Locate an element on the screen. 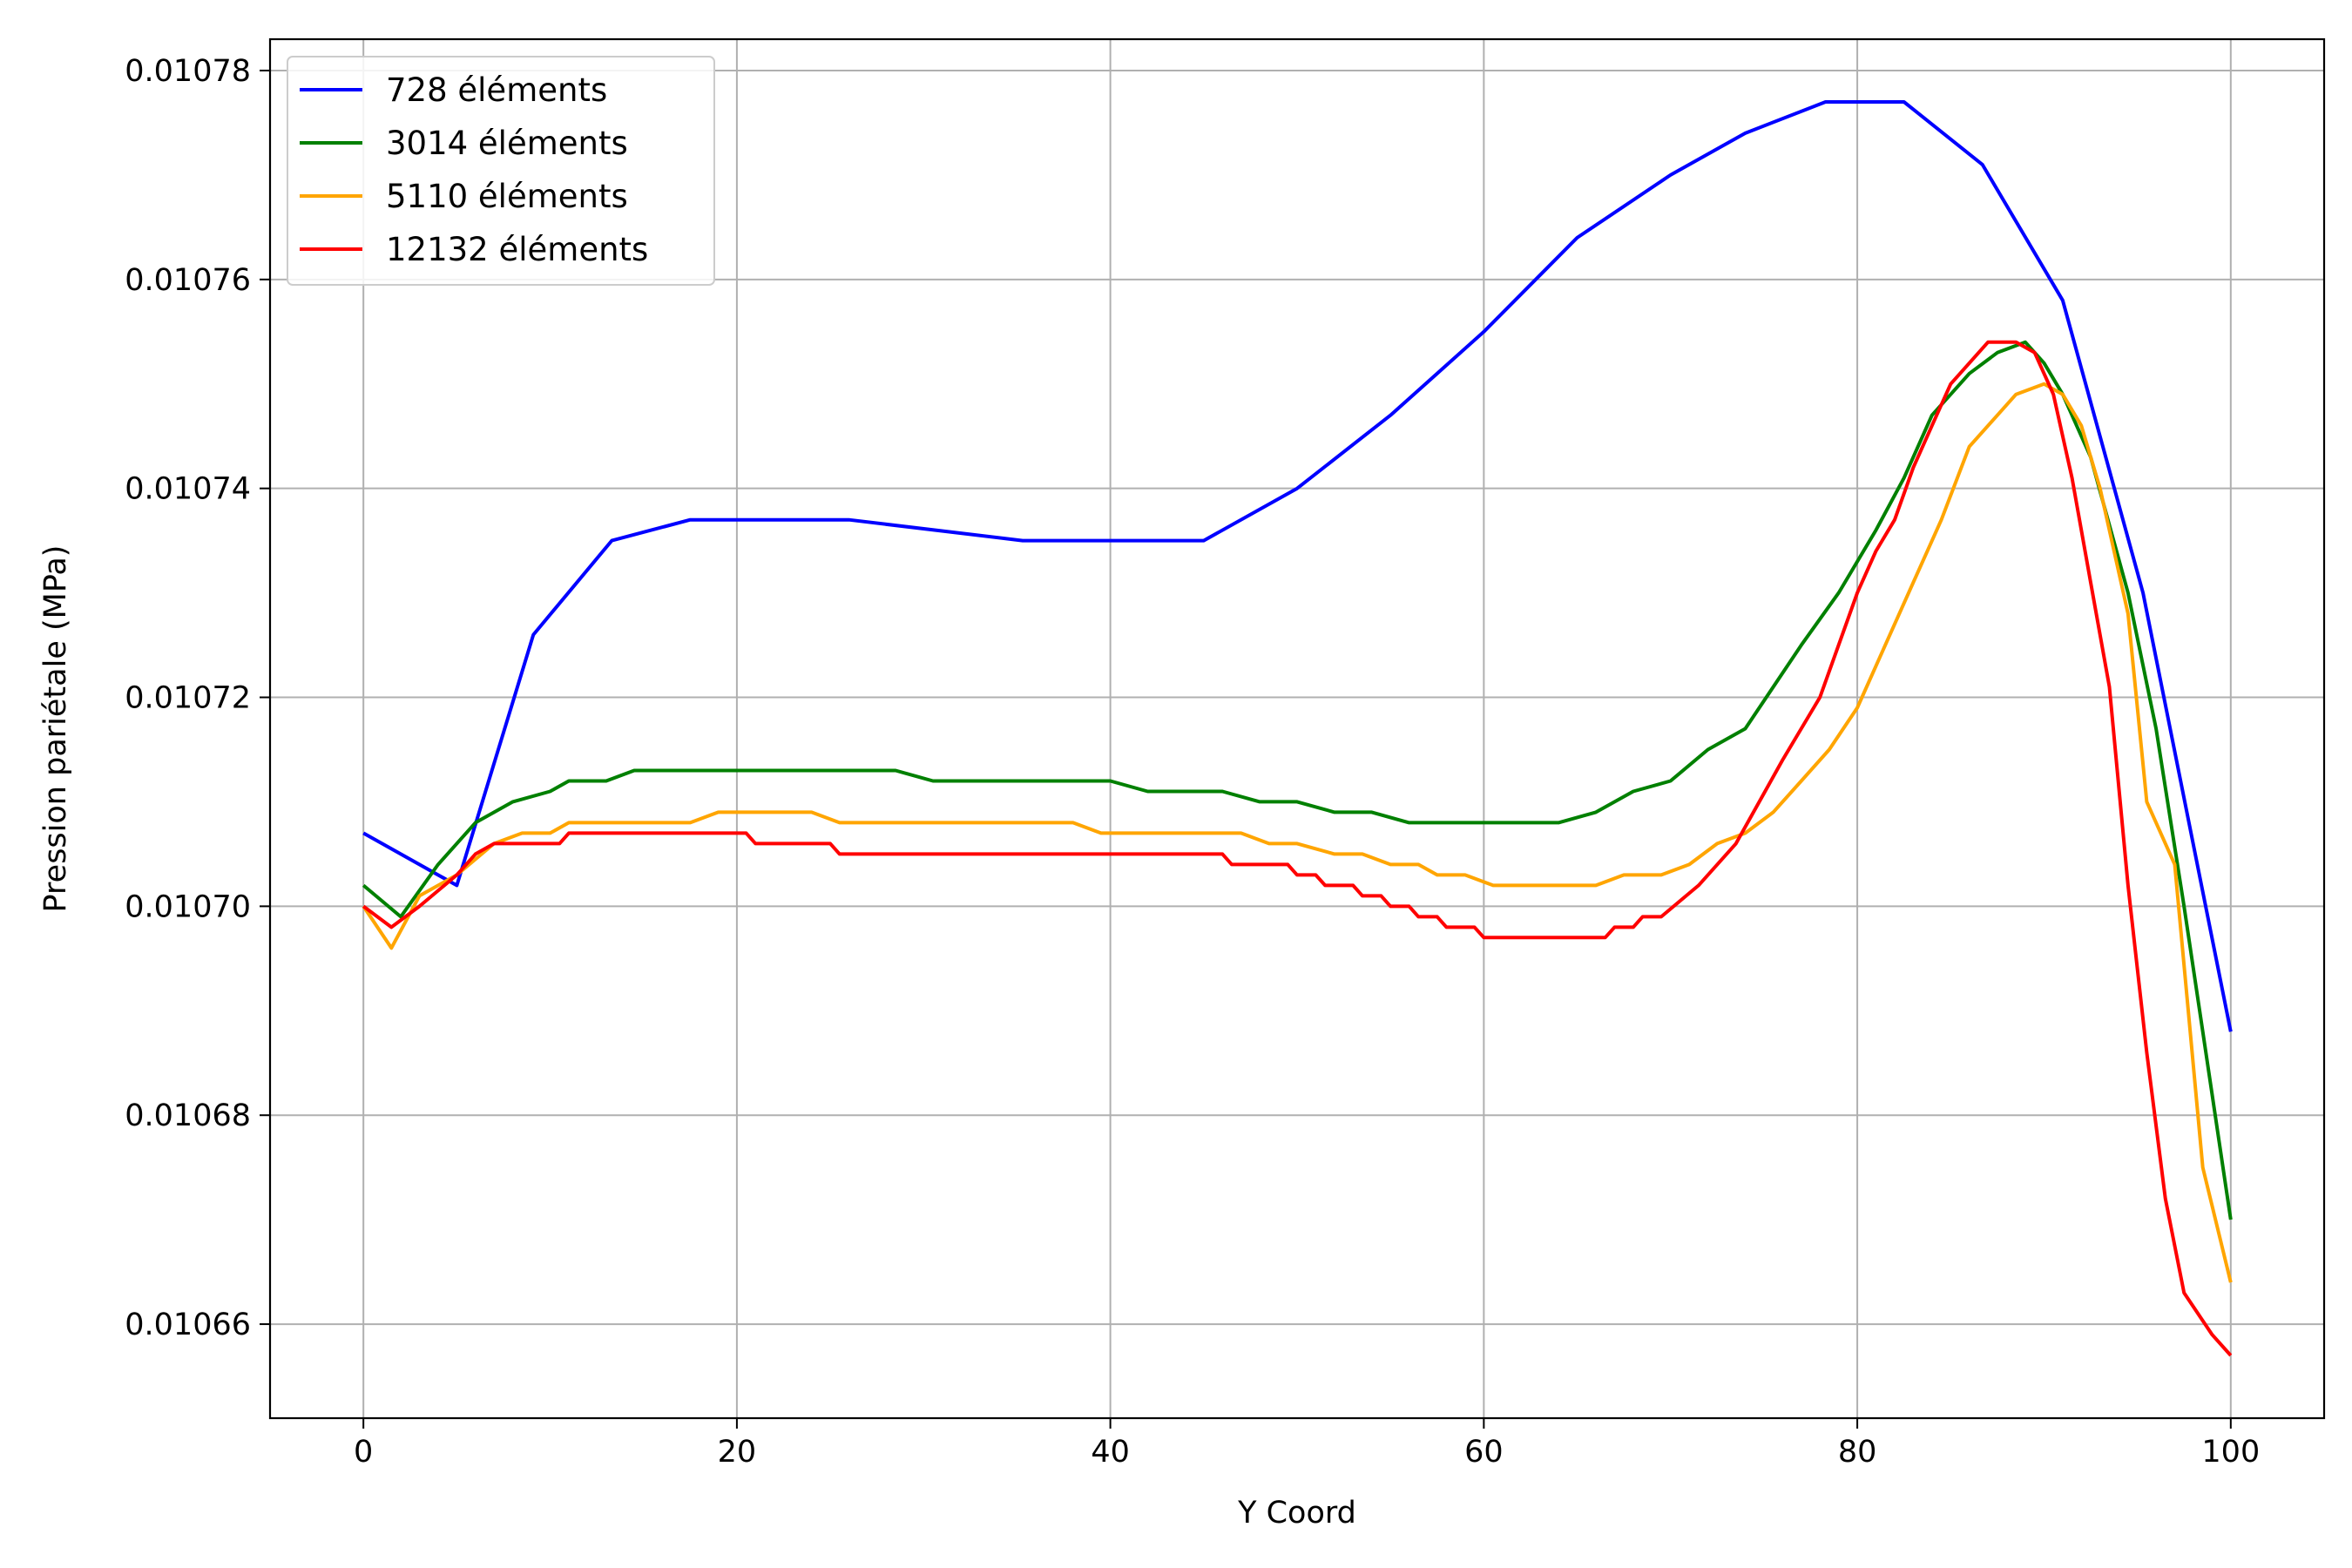 This screenshot has width=2352, height=1568. x-tick-label: 40 is located at coordinates (1110, 1452).